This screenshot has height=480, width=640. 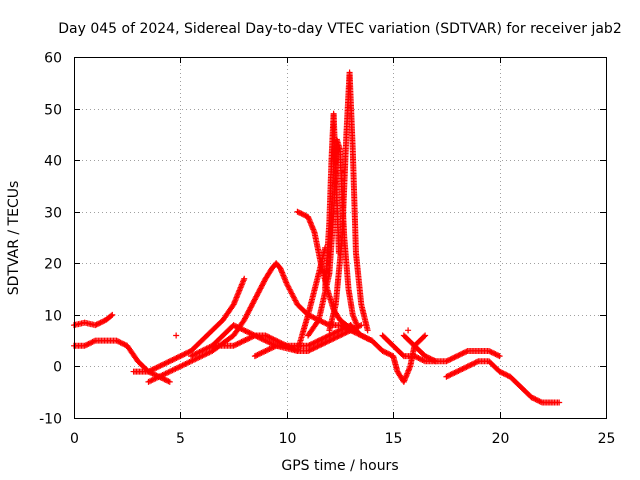 What do you see at coordinates (302, 341) in the screenshot?
I see `series-track-g` at bounding box center [302, 341].